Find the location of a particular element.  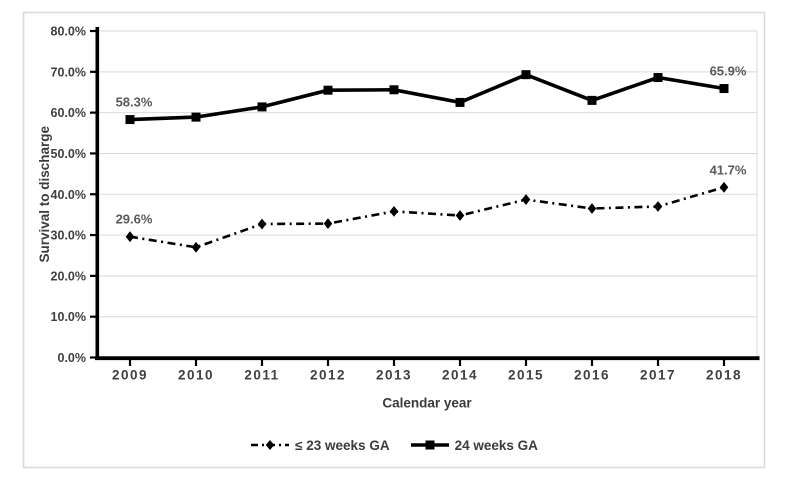

y-tick-label: 60.0% is located at coordinates (68, 113).